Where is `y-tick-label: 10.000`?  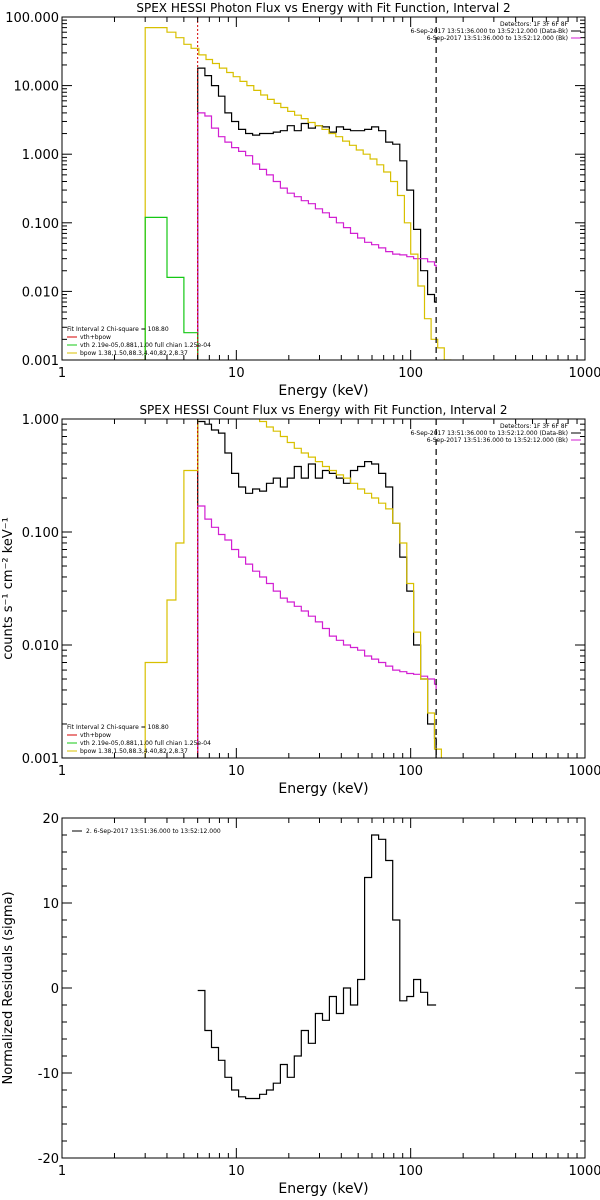
y-tick-label: 10.000 is located at coordinates (37, 87).